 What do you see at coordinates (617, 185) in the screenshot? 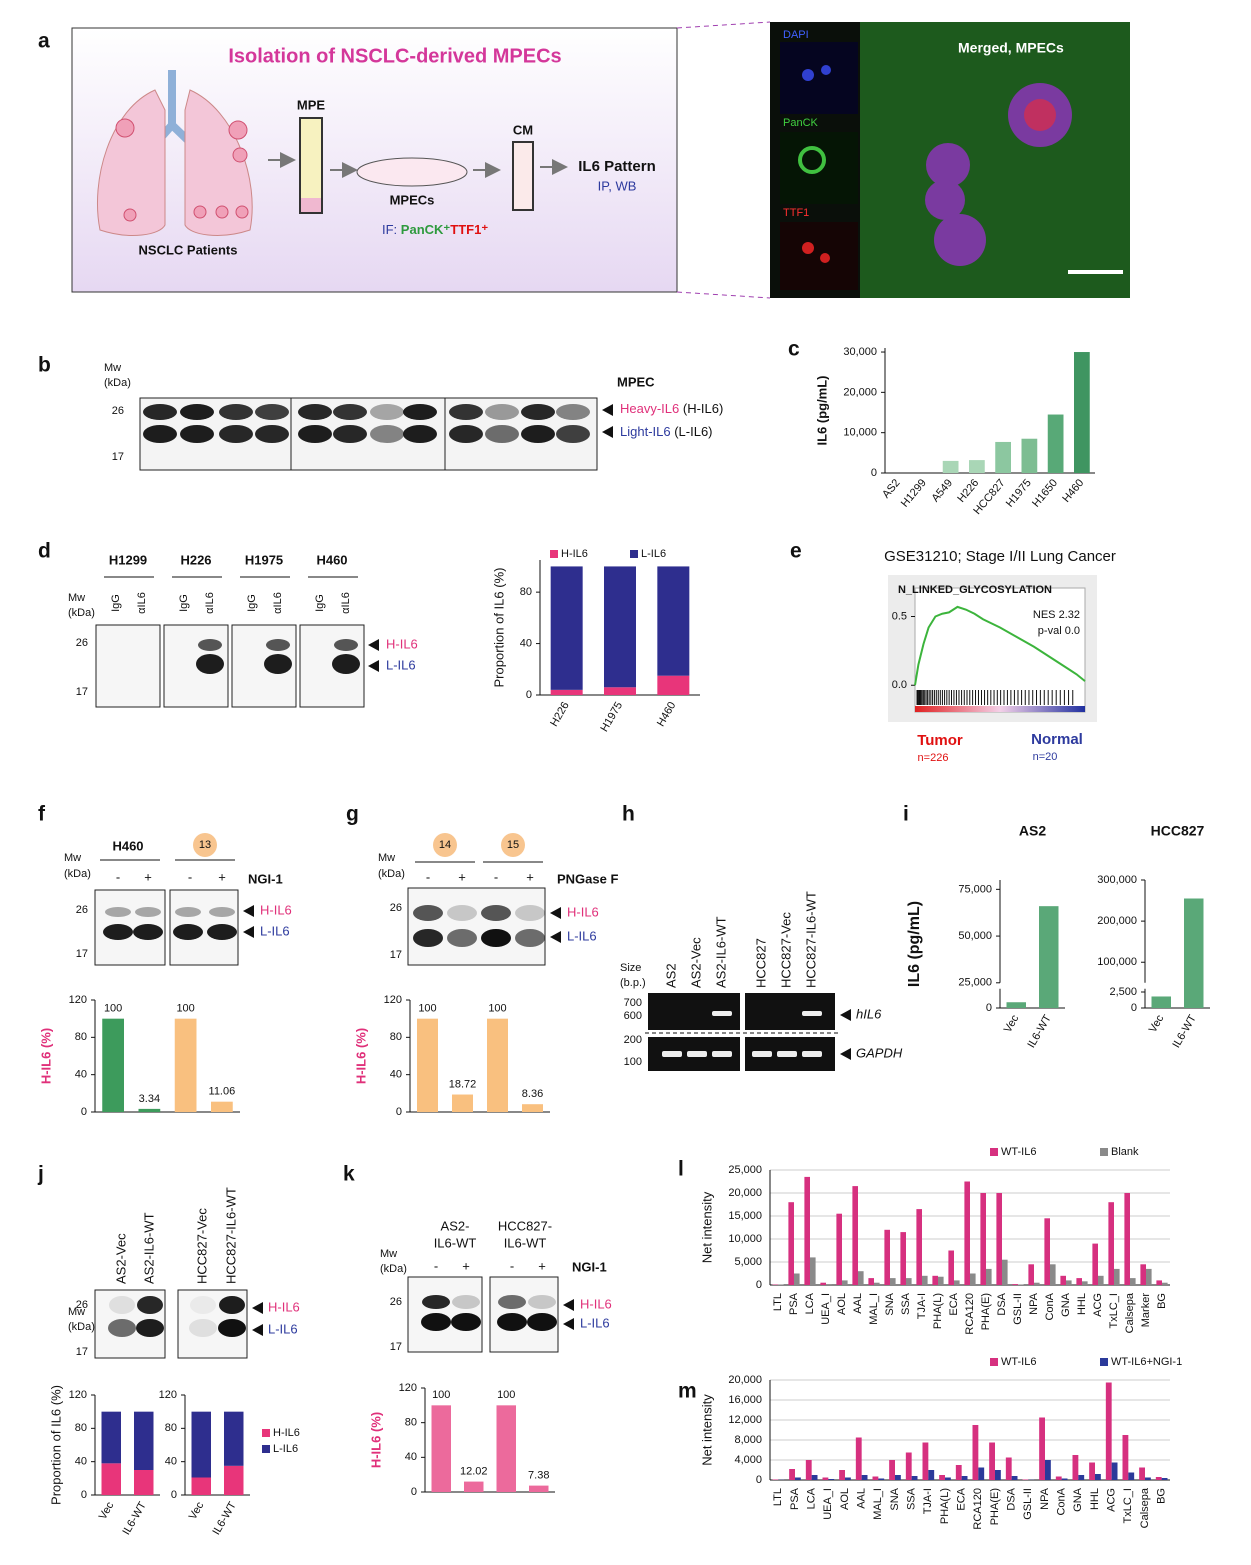
I see `scheme-text: IP, WB` at bounding box center [617, 185].